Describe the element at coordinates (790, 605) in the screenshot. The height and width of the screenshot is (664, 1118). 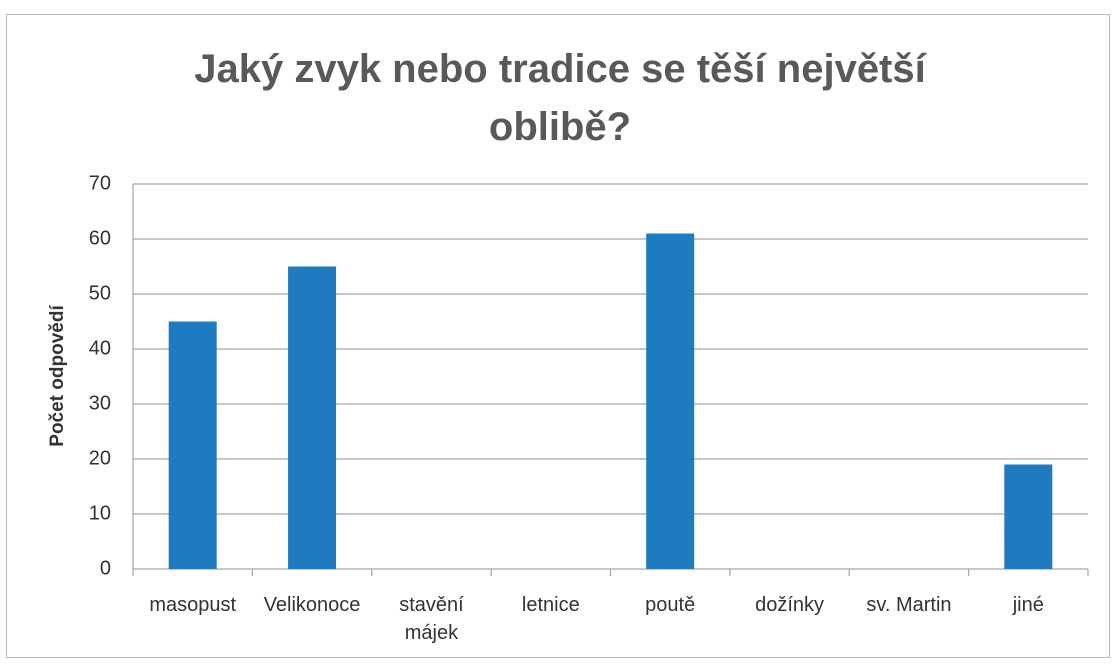
I see `x-tick-label: dožínky` at that location.